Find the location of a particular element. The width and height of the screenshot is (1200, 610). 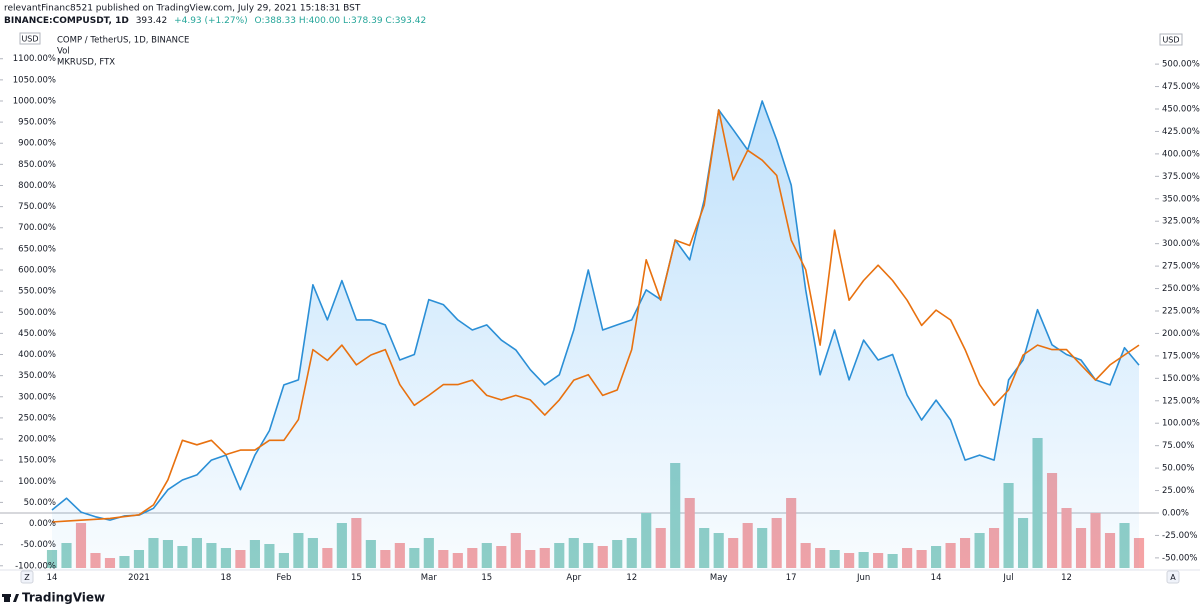

x-tick-label: May is located at coordinates (719, 578).